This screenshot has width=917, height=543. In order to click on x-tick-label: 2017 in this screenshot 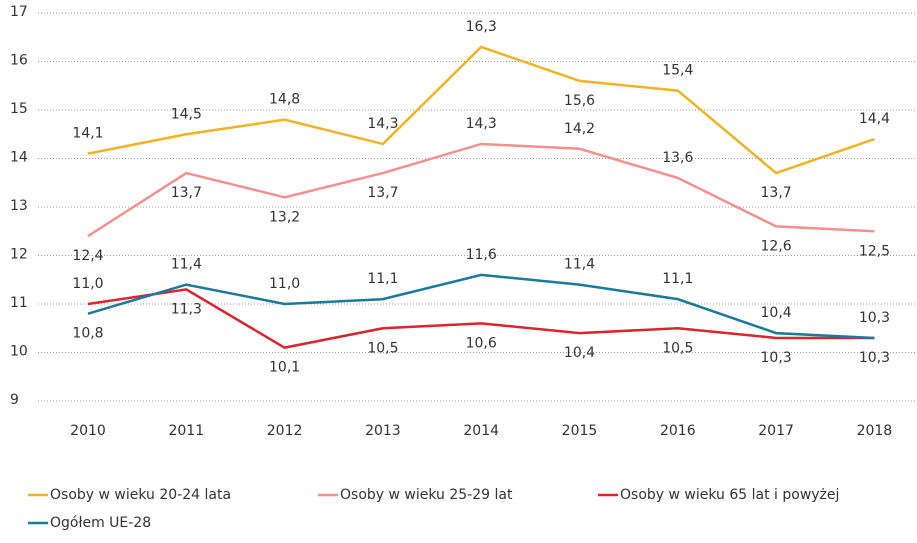, I will do `click(776, 431)`.